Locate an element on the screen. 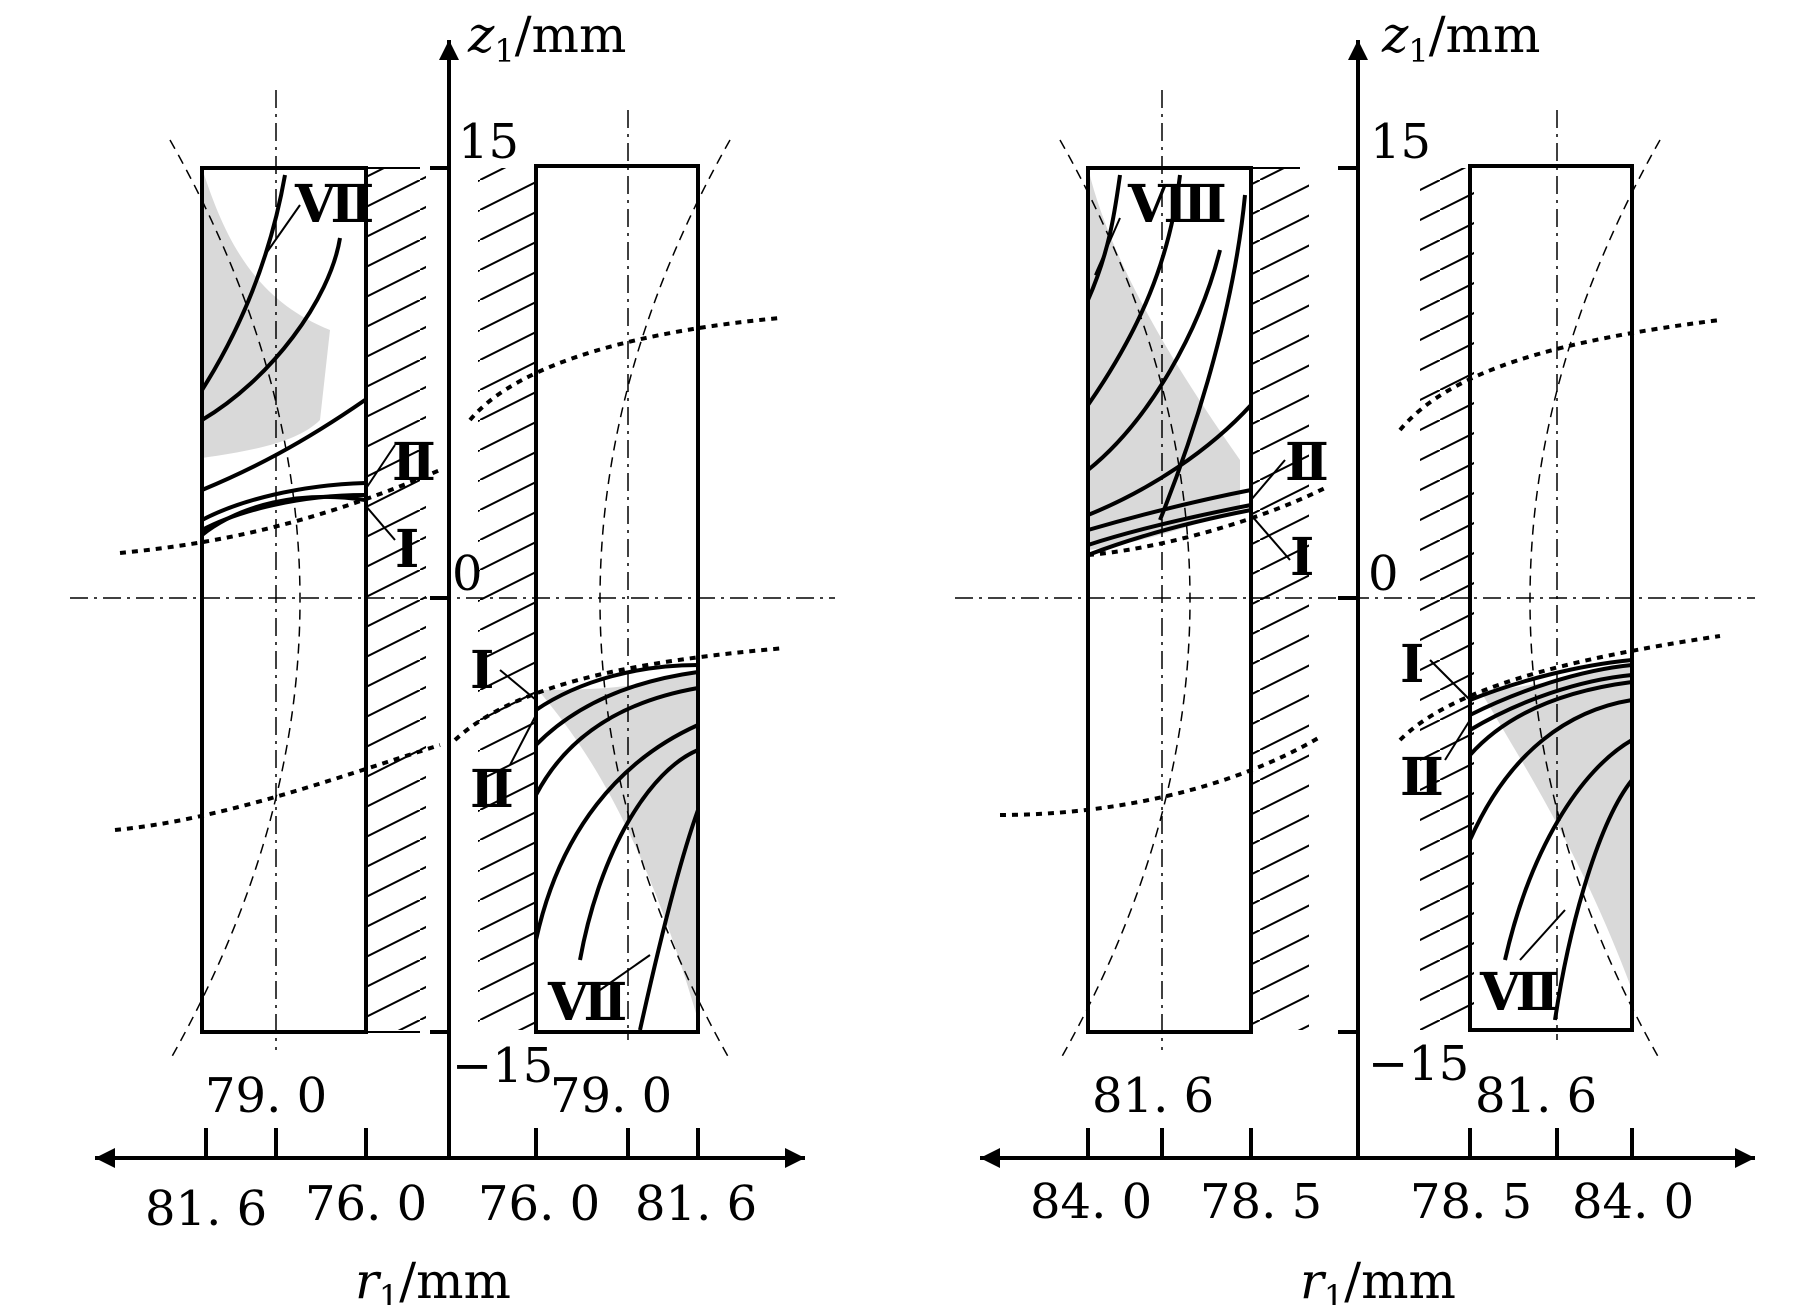 The width and height of the screenshot is (1819, 1310). r-axis-label-2: r1/mm is located at coordinates (1378, 1278).